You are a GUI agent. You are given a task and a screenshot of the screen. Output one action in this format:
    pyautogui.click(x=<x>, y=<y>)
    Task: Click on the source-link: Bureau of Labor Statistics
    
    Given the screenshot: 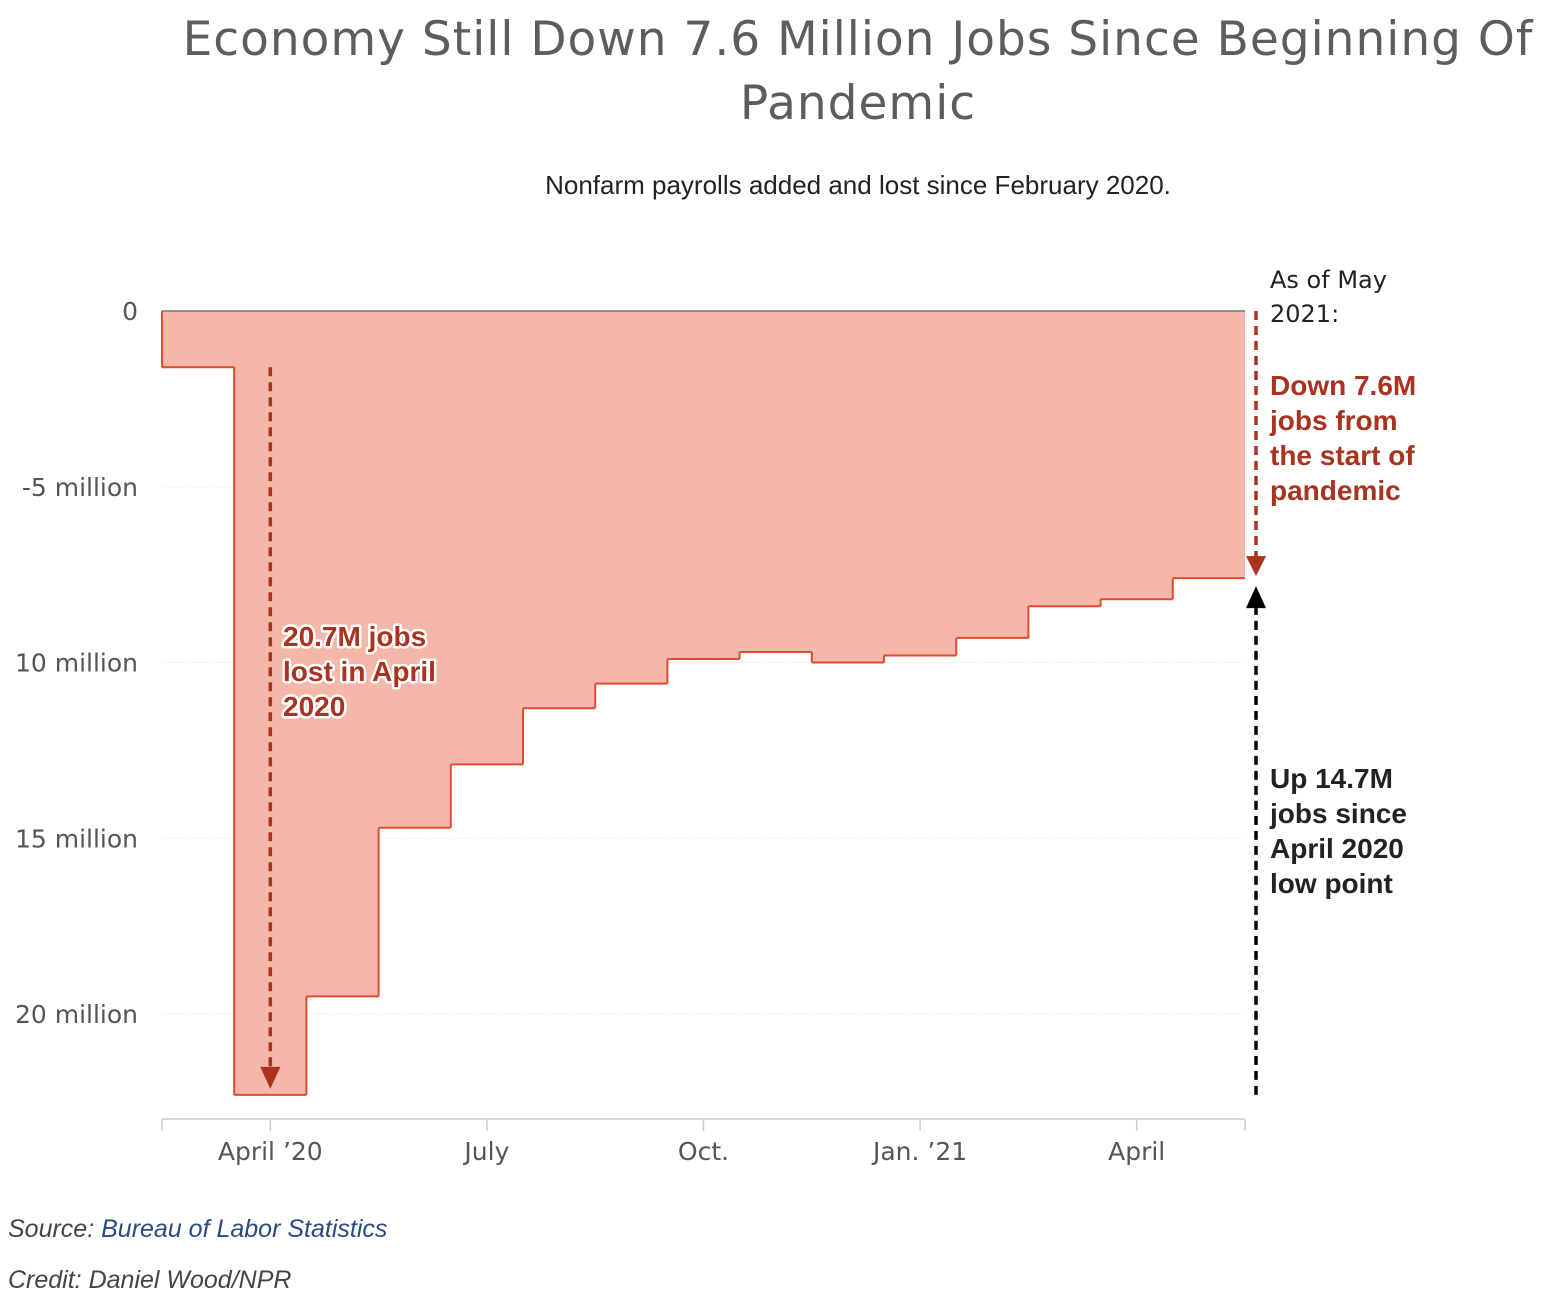 What is the action you would take?
    pyautogui.click(x=244, y=1229)
    